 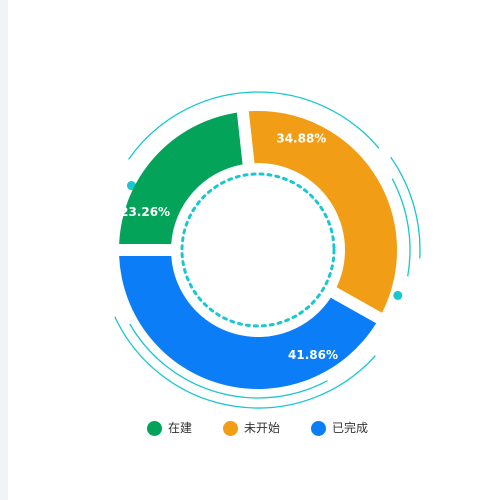 I want to click on legend-swatch-under-construction, so click(x=154, y=428).